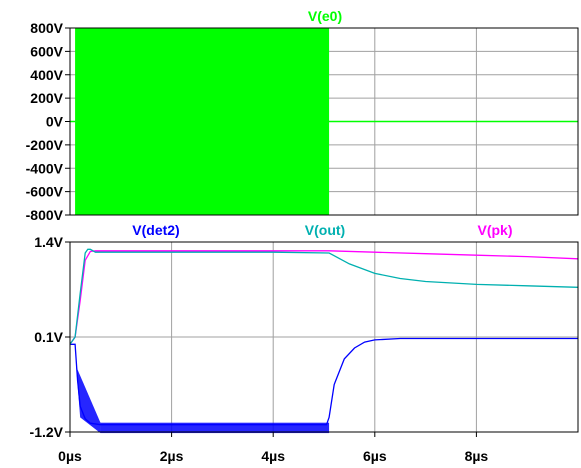 This screenshot has width=581, height=468. What do you see at coordinates (45, 145) in the screenshot?
I see `y-tick-label: -200V` at bounding box center [45, 145].